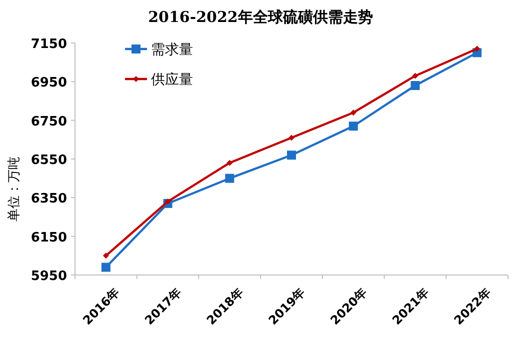  What do you see at coordinates (48, 83) in the screenshot?
I see `y-tick-label: 6950` at bounding box center [48, 83].